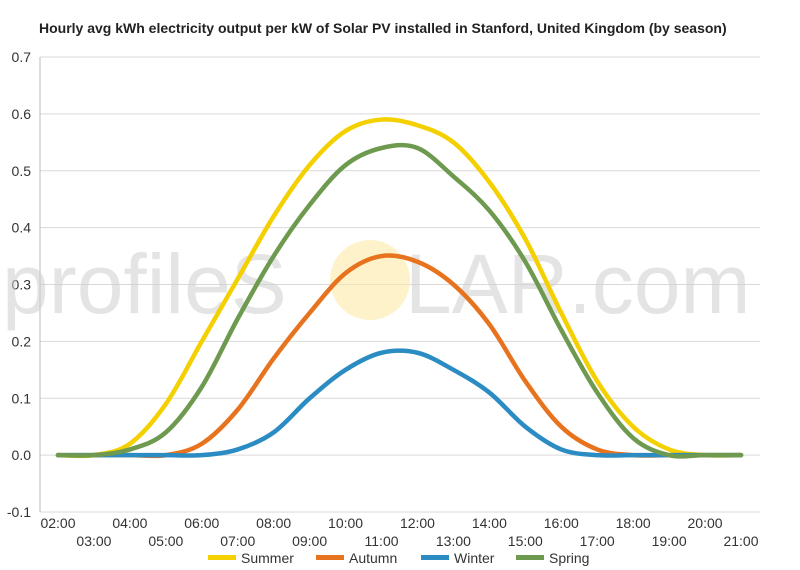  What do you see at coordinates (19, 512) in the screenshot?
I see `y-tick-label: -0.1` at bounding box center [19, 512].